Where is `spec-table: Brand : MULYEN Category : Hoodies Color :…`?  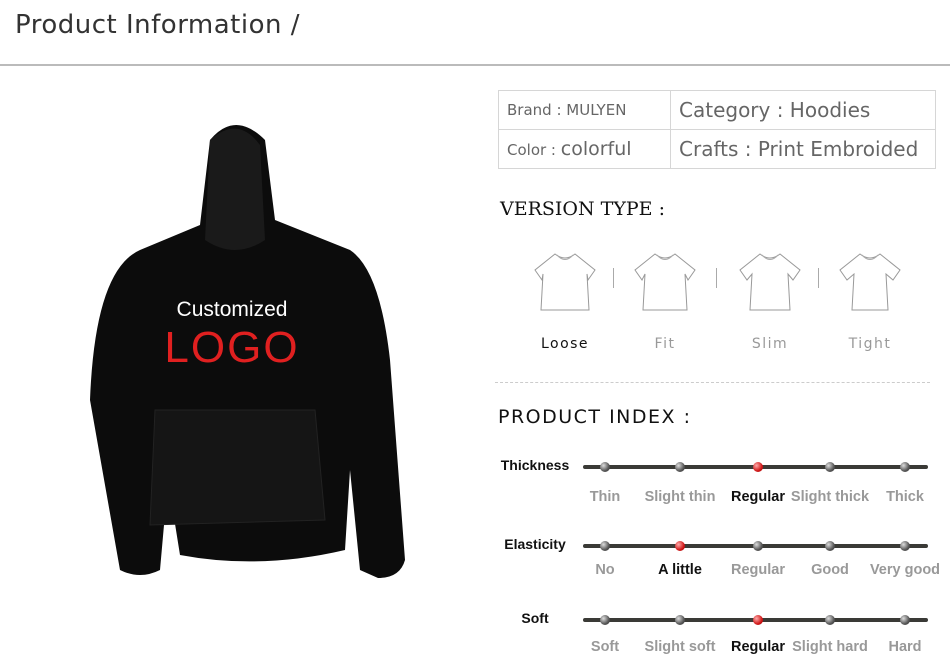
spec-table: Brand : MULYEN Category : Hoodies Color :… is located at coordinates (717, 129).